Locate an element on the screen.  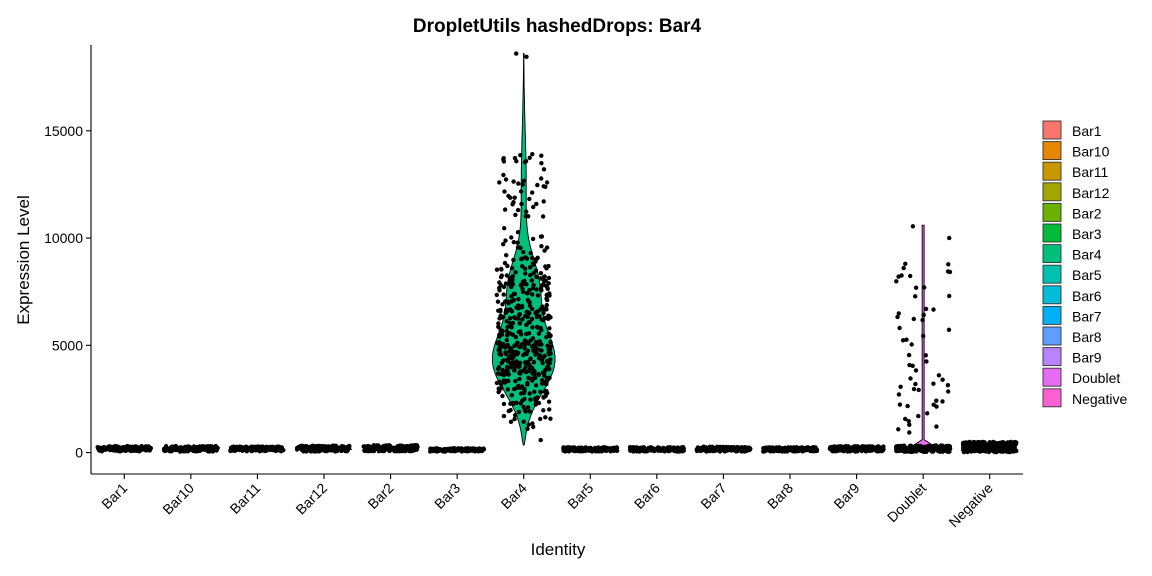
legend-label-bar2: Bar2 is located at coordinates (1087, 213).